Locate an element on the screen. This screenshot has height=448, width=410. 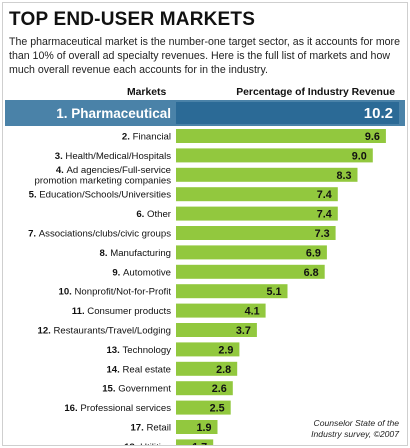
category-label: 16. Professional services is located at coordinates (117, 408).